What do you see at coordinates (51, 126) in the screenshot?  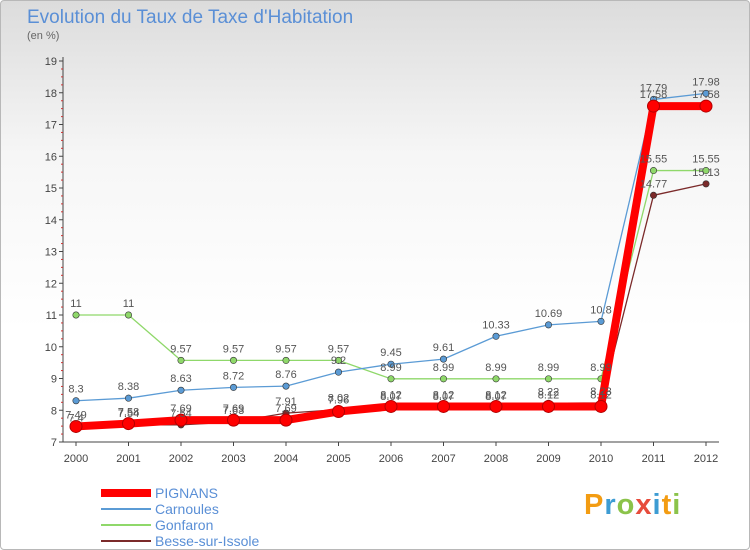 I see `y-tick-label: 17` at bounding box center [51, 126].